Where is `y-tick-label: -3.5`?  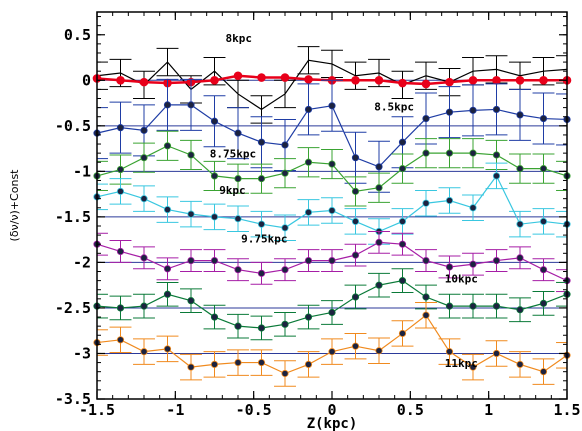 y-tick-label: -3.5 is located at coordinates (73, 399).